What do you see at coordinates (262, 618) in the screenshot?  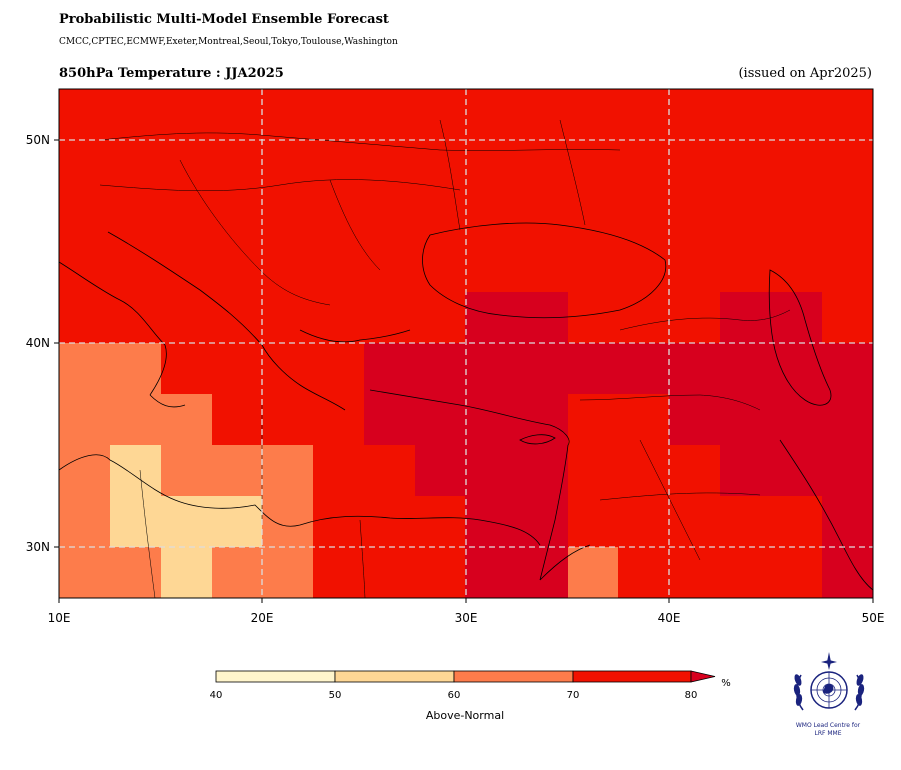 I see `x-tick-label: 20E` at bounding box center [262, 618].